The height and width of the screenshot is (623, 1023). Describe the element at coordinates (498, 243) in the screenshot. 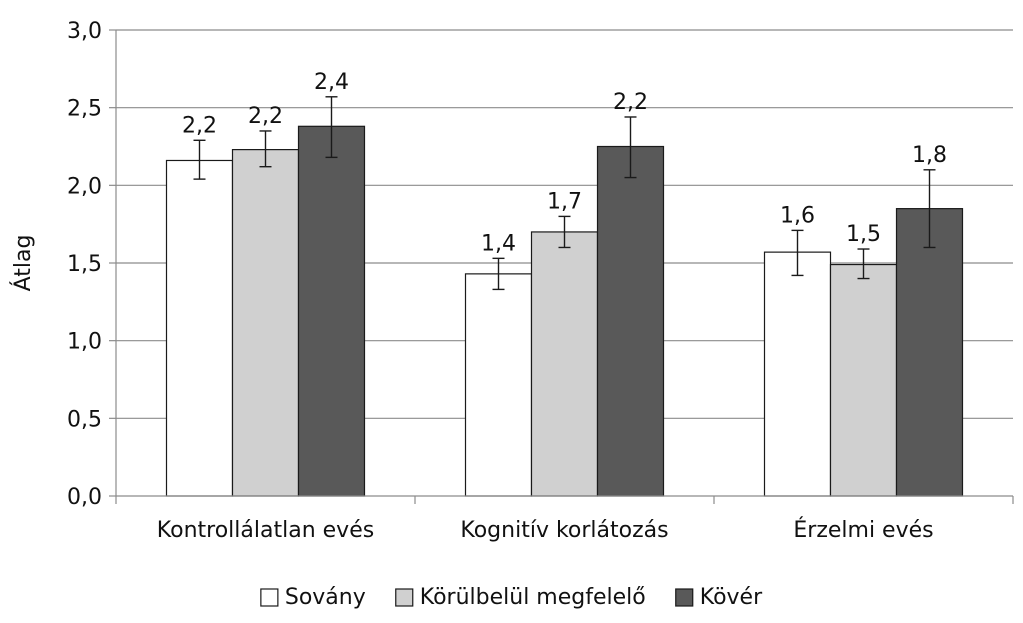

I see `data-label: 1,4` at that location.